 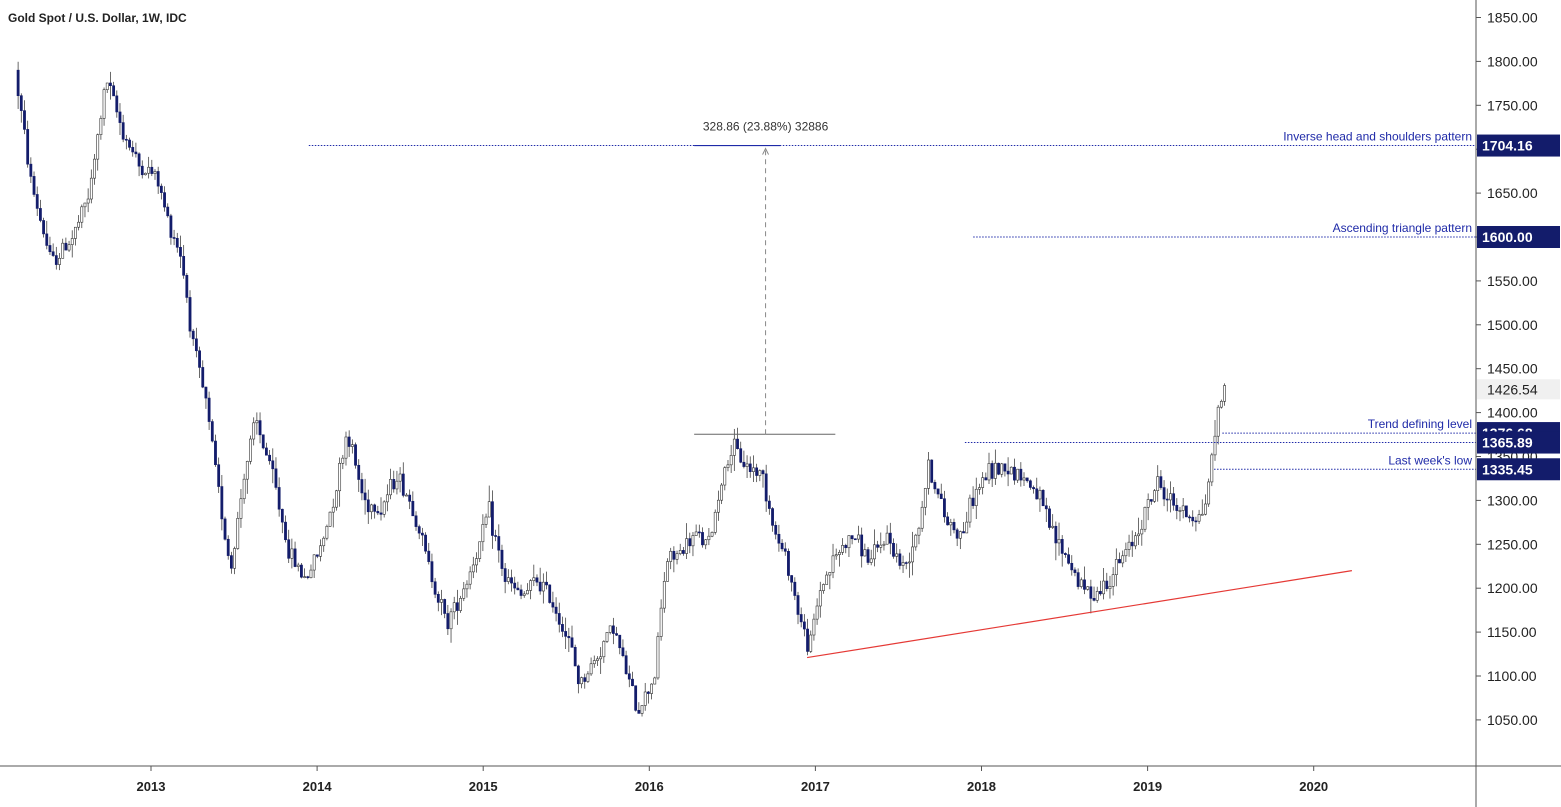 I want to click on level-label: Last week's low, so click(x=1430, y=460).